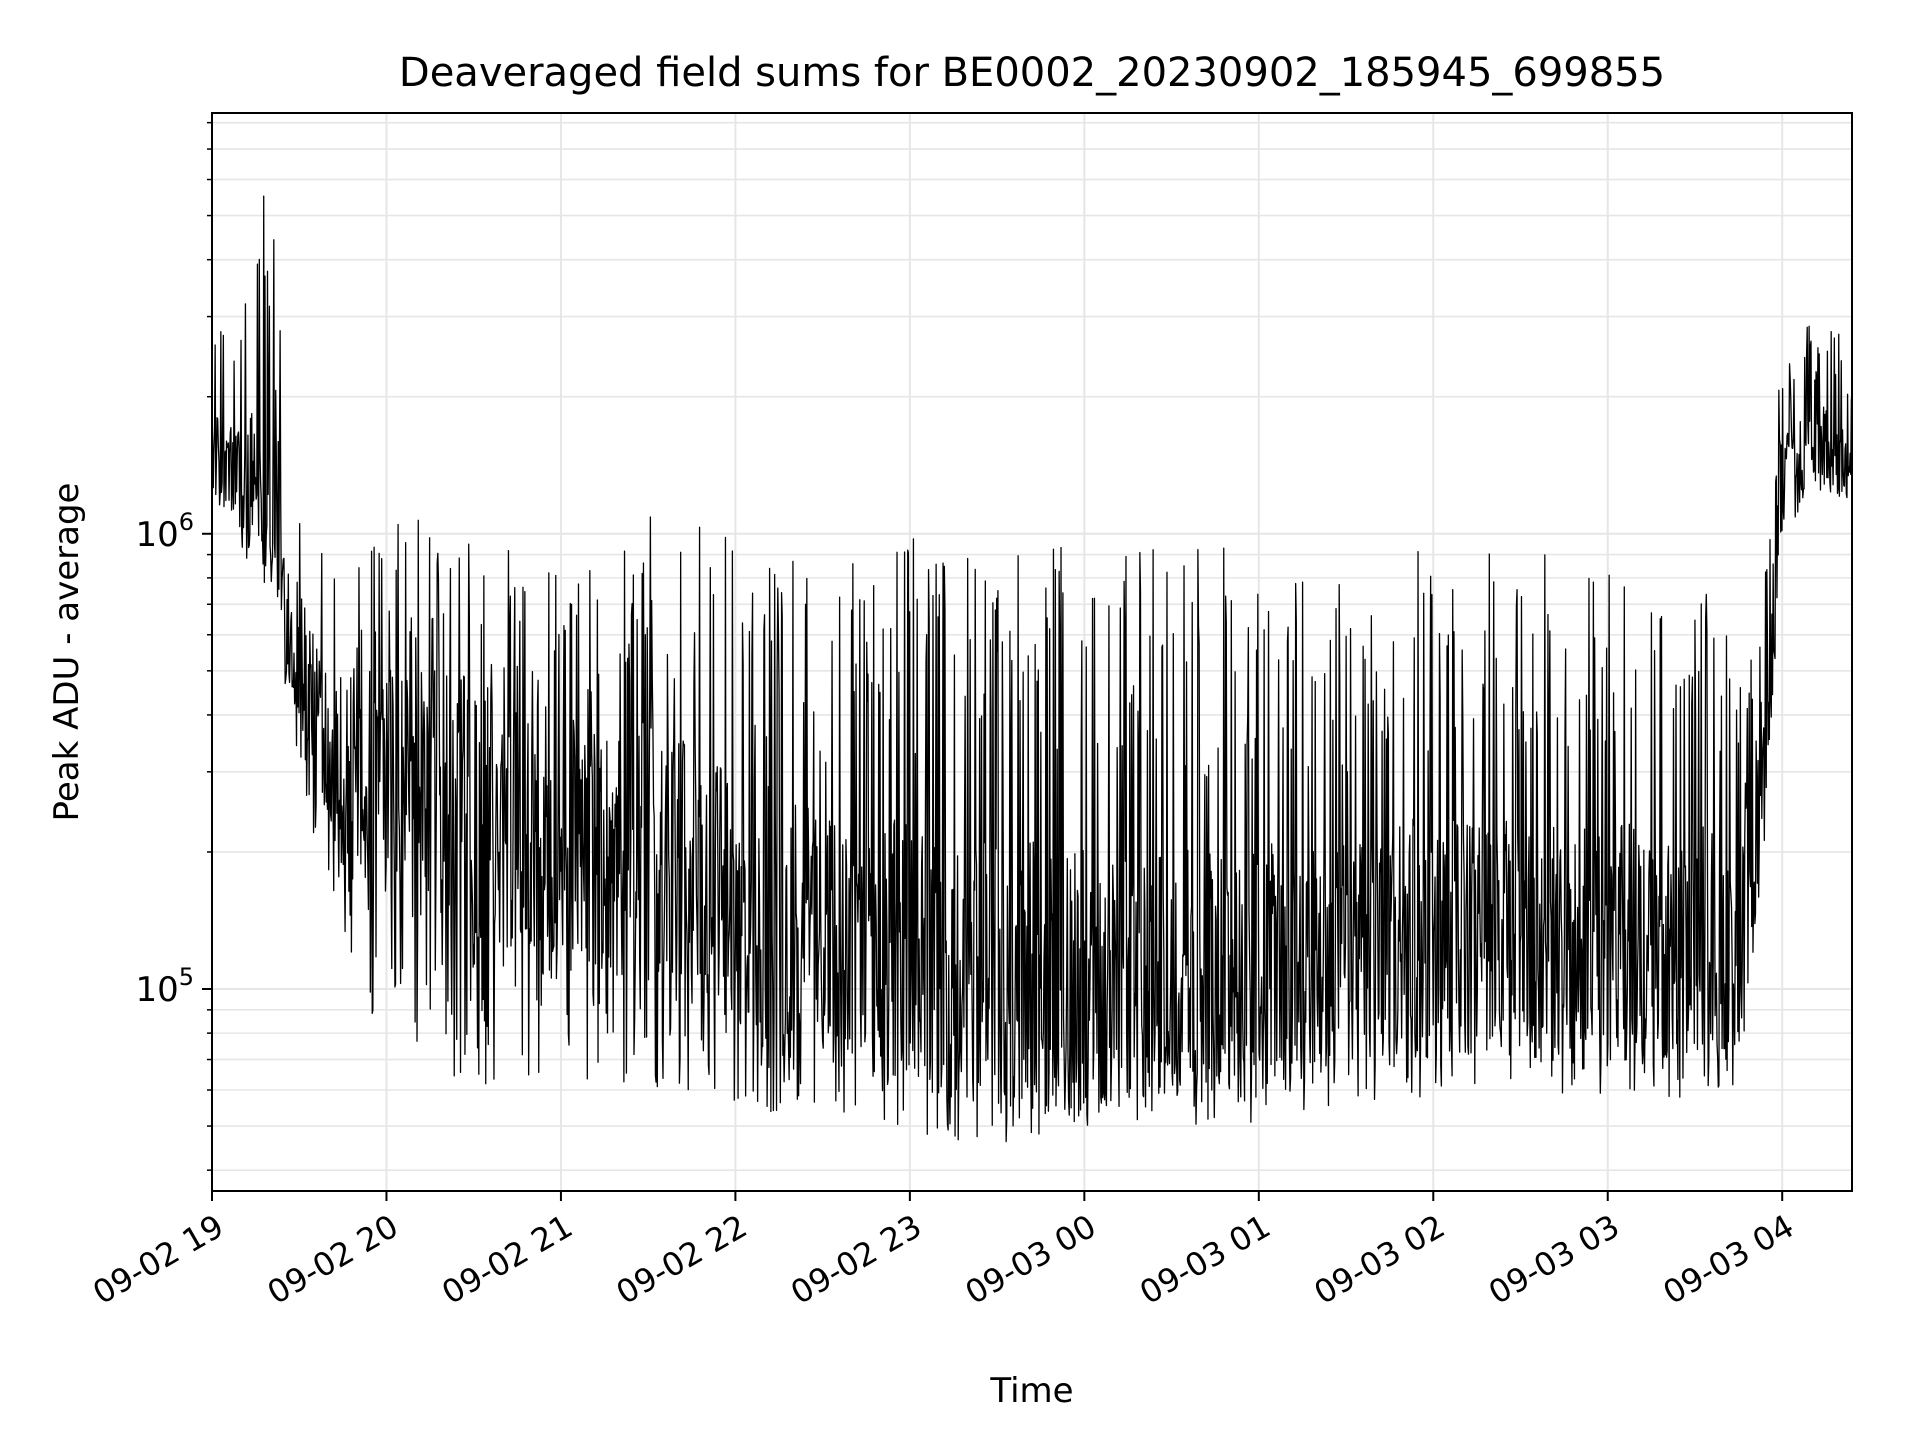 This screenshot has width=1920, height=1444. Describe the element at coordinates (1031, 1391) in the screenshot. I see `x-axis-label: Time` at that location.